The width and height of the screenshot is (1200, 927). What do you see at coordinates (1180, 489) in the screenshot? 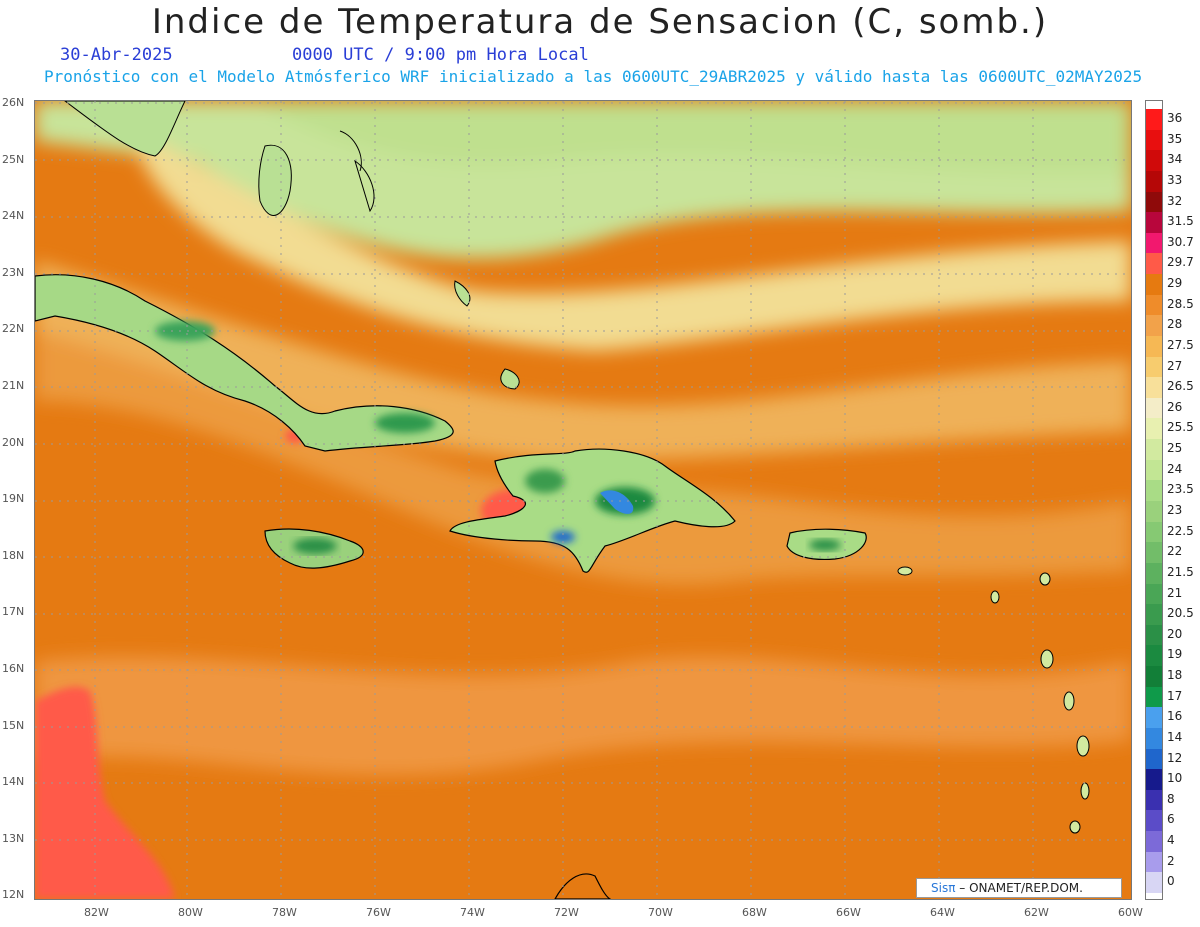
I see `legend-value: 23.5` at bounding box center [1180, 489].